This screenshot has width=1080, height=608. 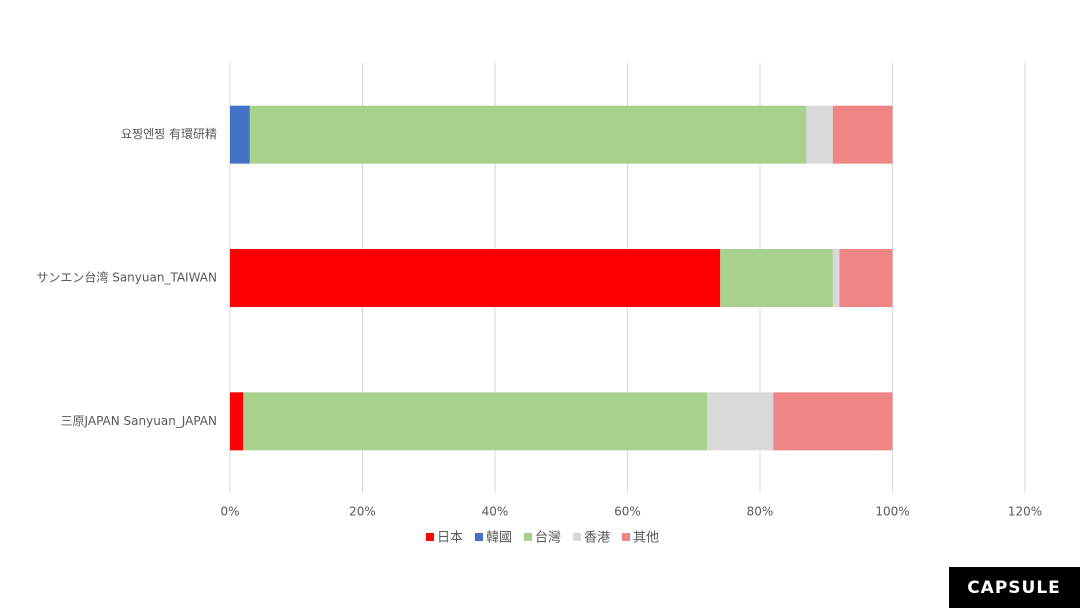 I want to click on legend-label: 其他, so click(x=646, y=538).